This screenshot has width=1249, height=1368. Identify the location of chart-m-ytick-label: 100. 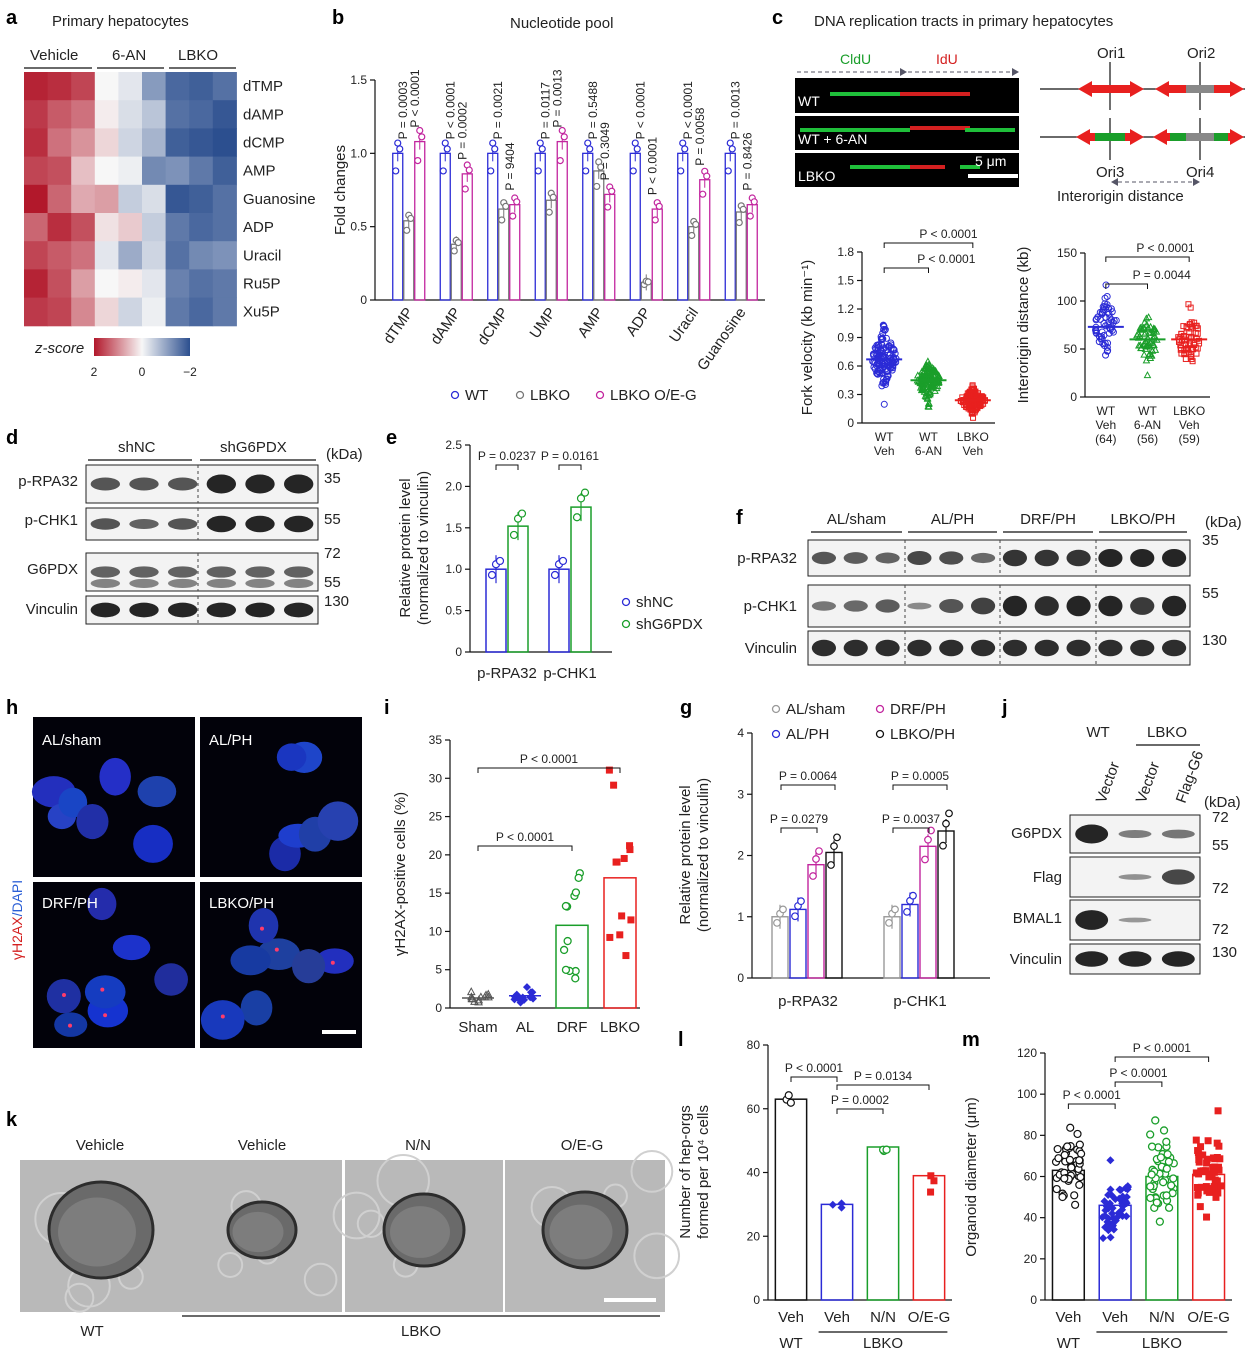
(1027, 1094).